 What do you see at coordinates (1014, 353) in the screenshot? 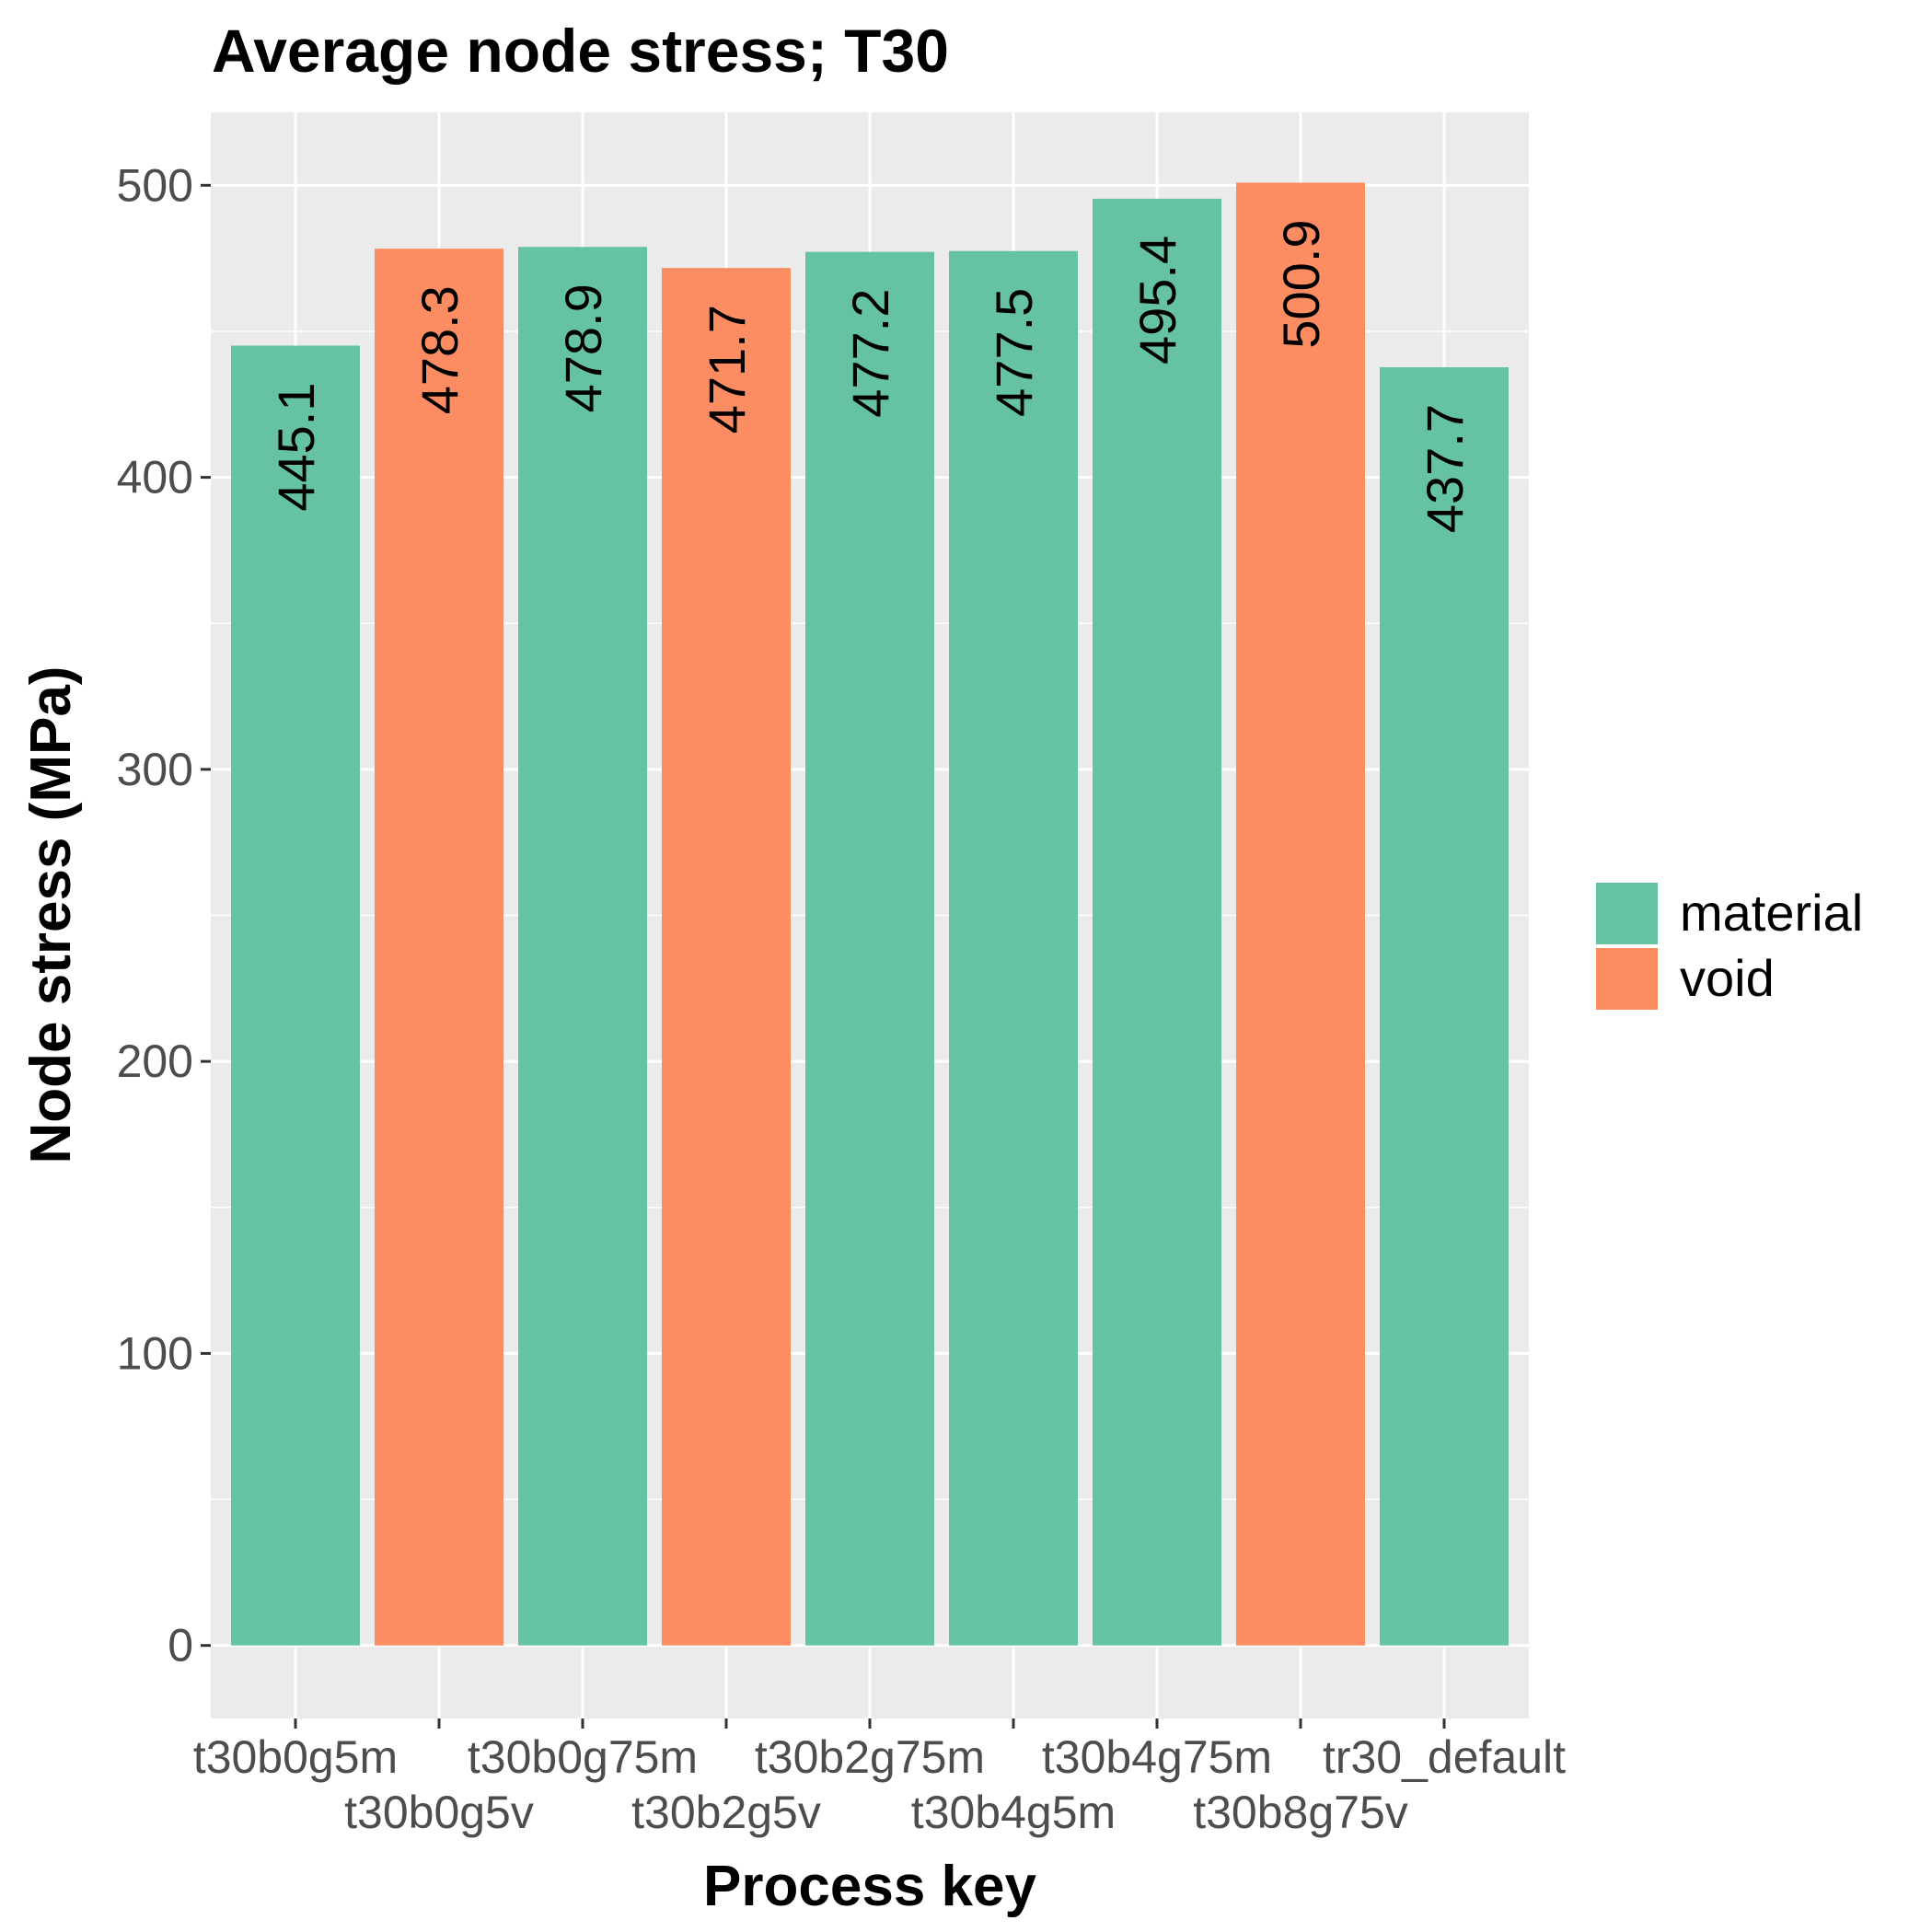
I see `data-label-t30b4g5m: 477.5` at bounding box center [1014, 353].